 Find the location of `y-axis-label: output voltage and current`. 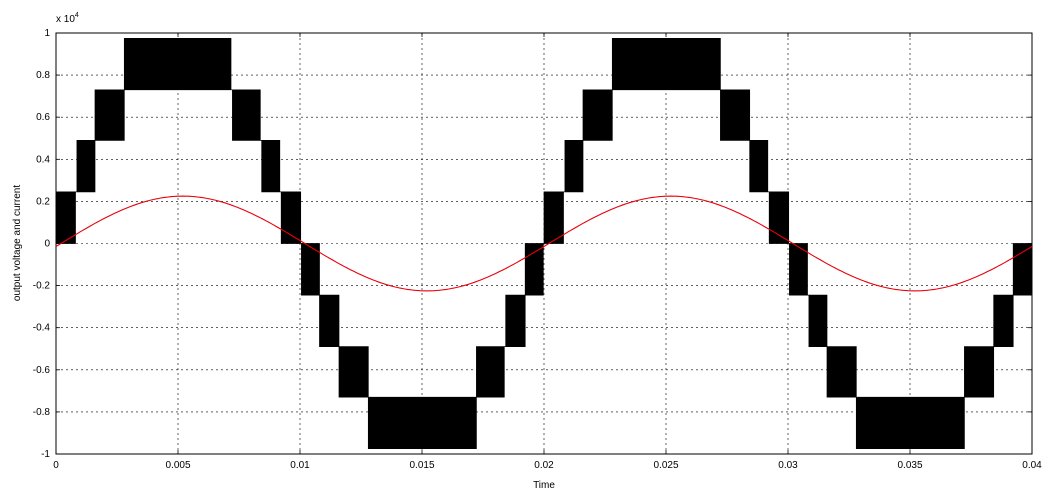

y-axis-label: output voltage and current is located at coordinates (17, 243).